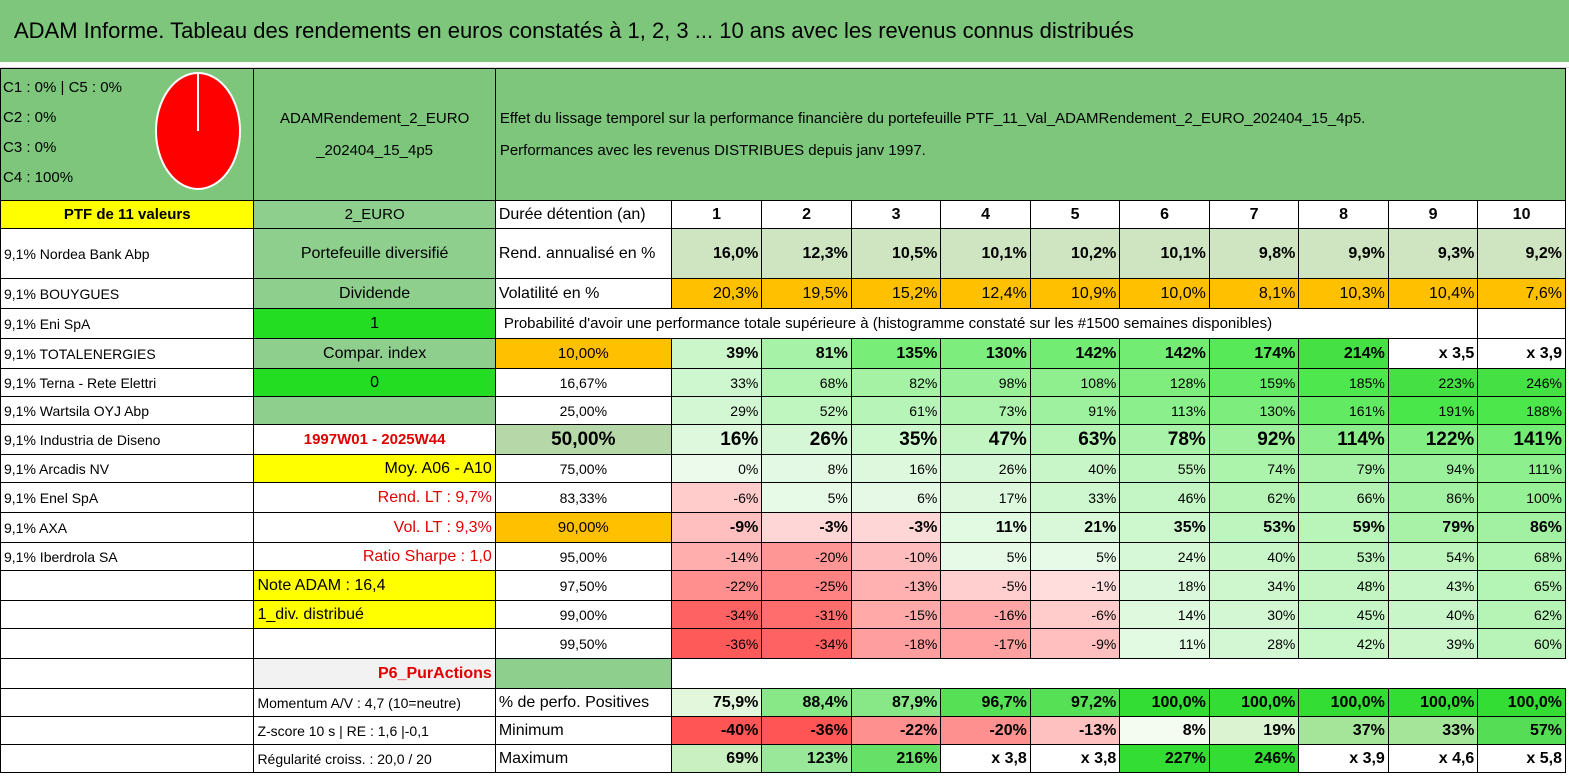 The image size is (1569, 782). I want to click on probability-value: 86%, so click(1433, 497).